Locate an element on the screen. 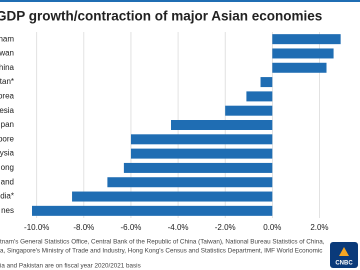 This screenshot has height=270, width=360. logo: CNBC is located at coordinates (344, 255).